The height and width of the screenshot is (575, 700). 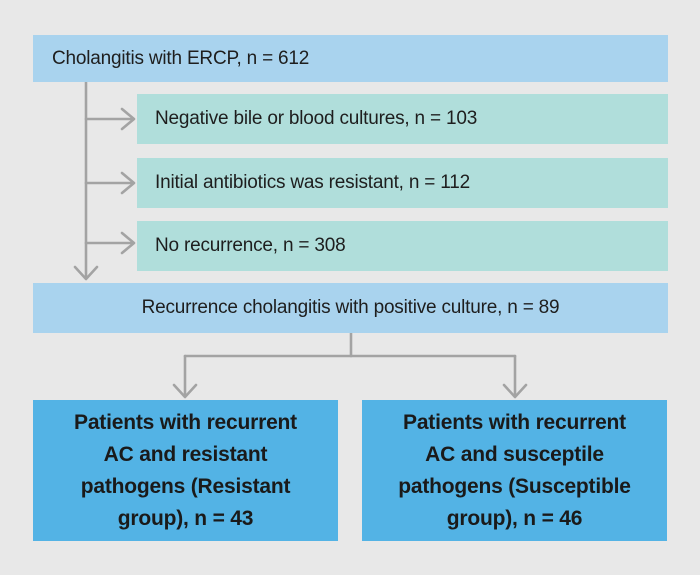 What do you see at coordinates (514, 518) in the screenshot?
I see `susceptible-group-line-4: group), n = 46` at bounding box center [514, 518].